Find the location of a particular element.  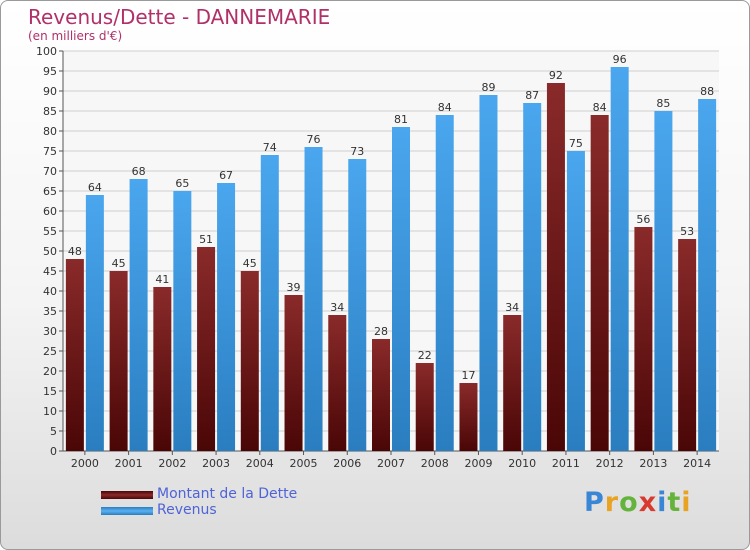

y-tick-label: 0 is located at coordinates (53, 451).